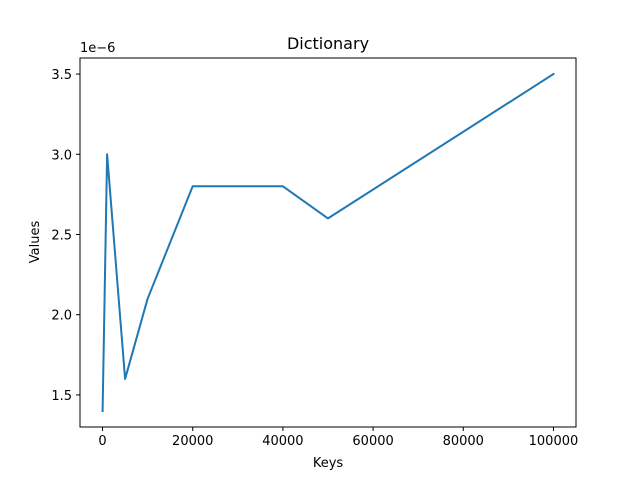 The width and height of the screenshot is (640, 480). Describe the element at coordinates (61, 235) in the screenshot. I see `y-tick-label: 2.5` at that location.